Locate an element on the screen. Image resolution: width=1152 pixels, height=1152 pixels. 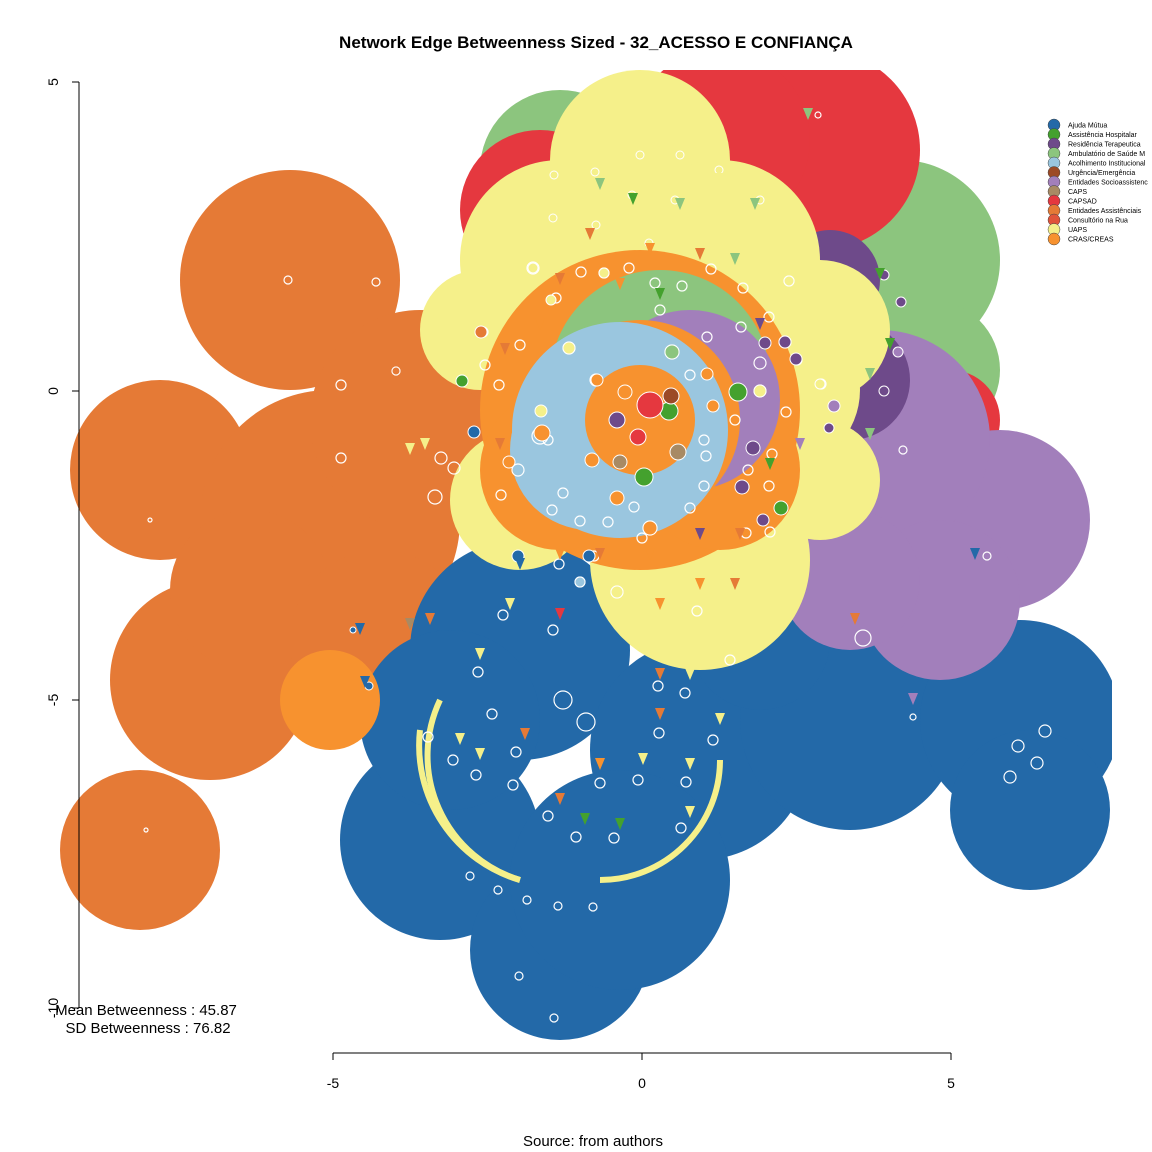
legend-item: CRAS/CREAS is located at coordinates (1080, 239).